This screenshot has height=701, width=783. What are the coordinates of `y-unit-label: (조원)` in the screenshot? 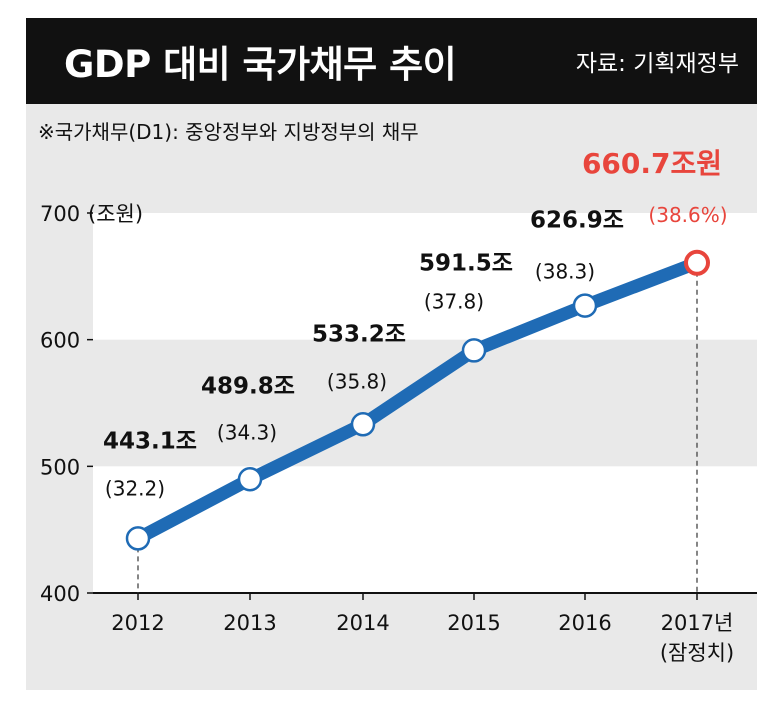 It's located at (115, 214).